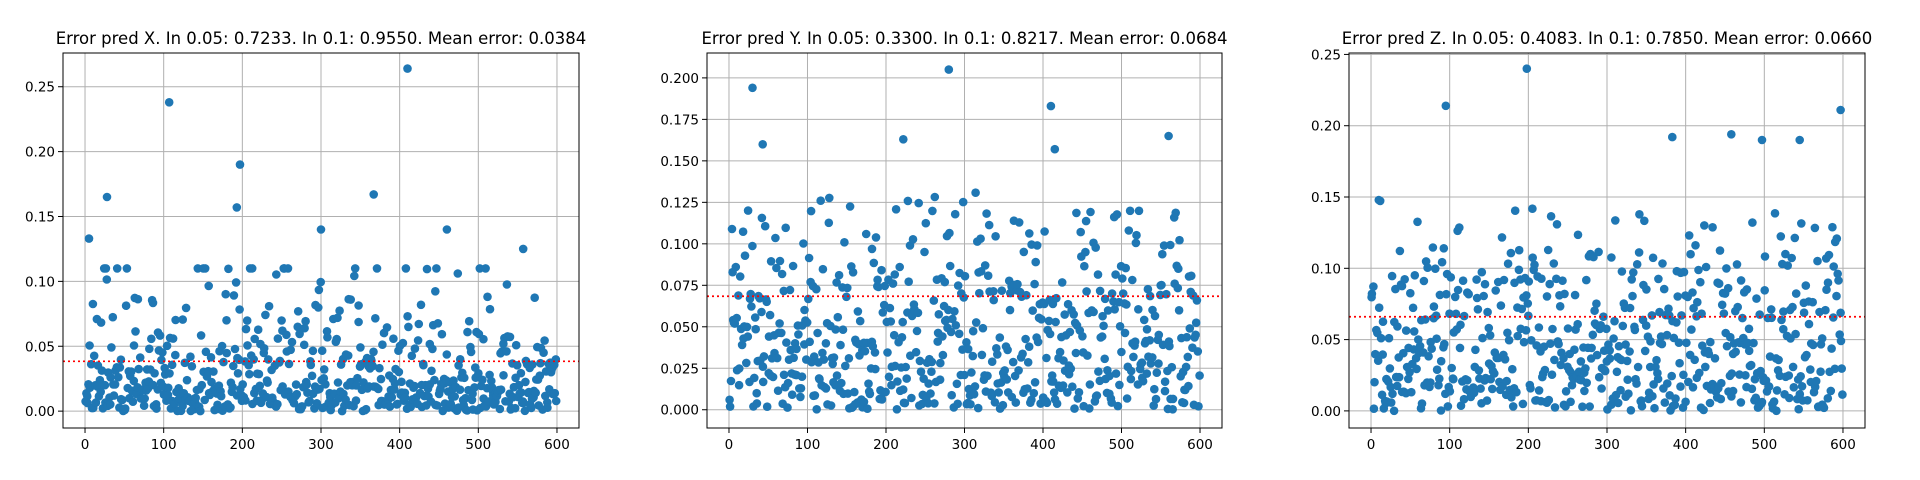  What do you see at coordinates (40, 347) in the screenshot?
I see `y-tick-label: 0.05` at bounding box center [40, 347].